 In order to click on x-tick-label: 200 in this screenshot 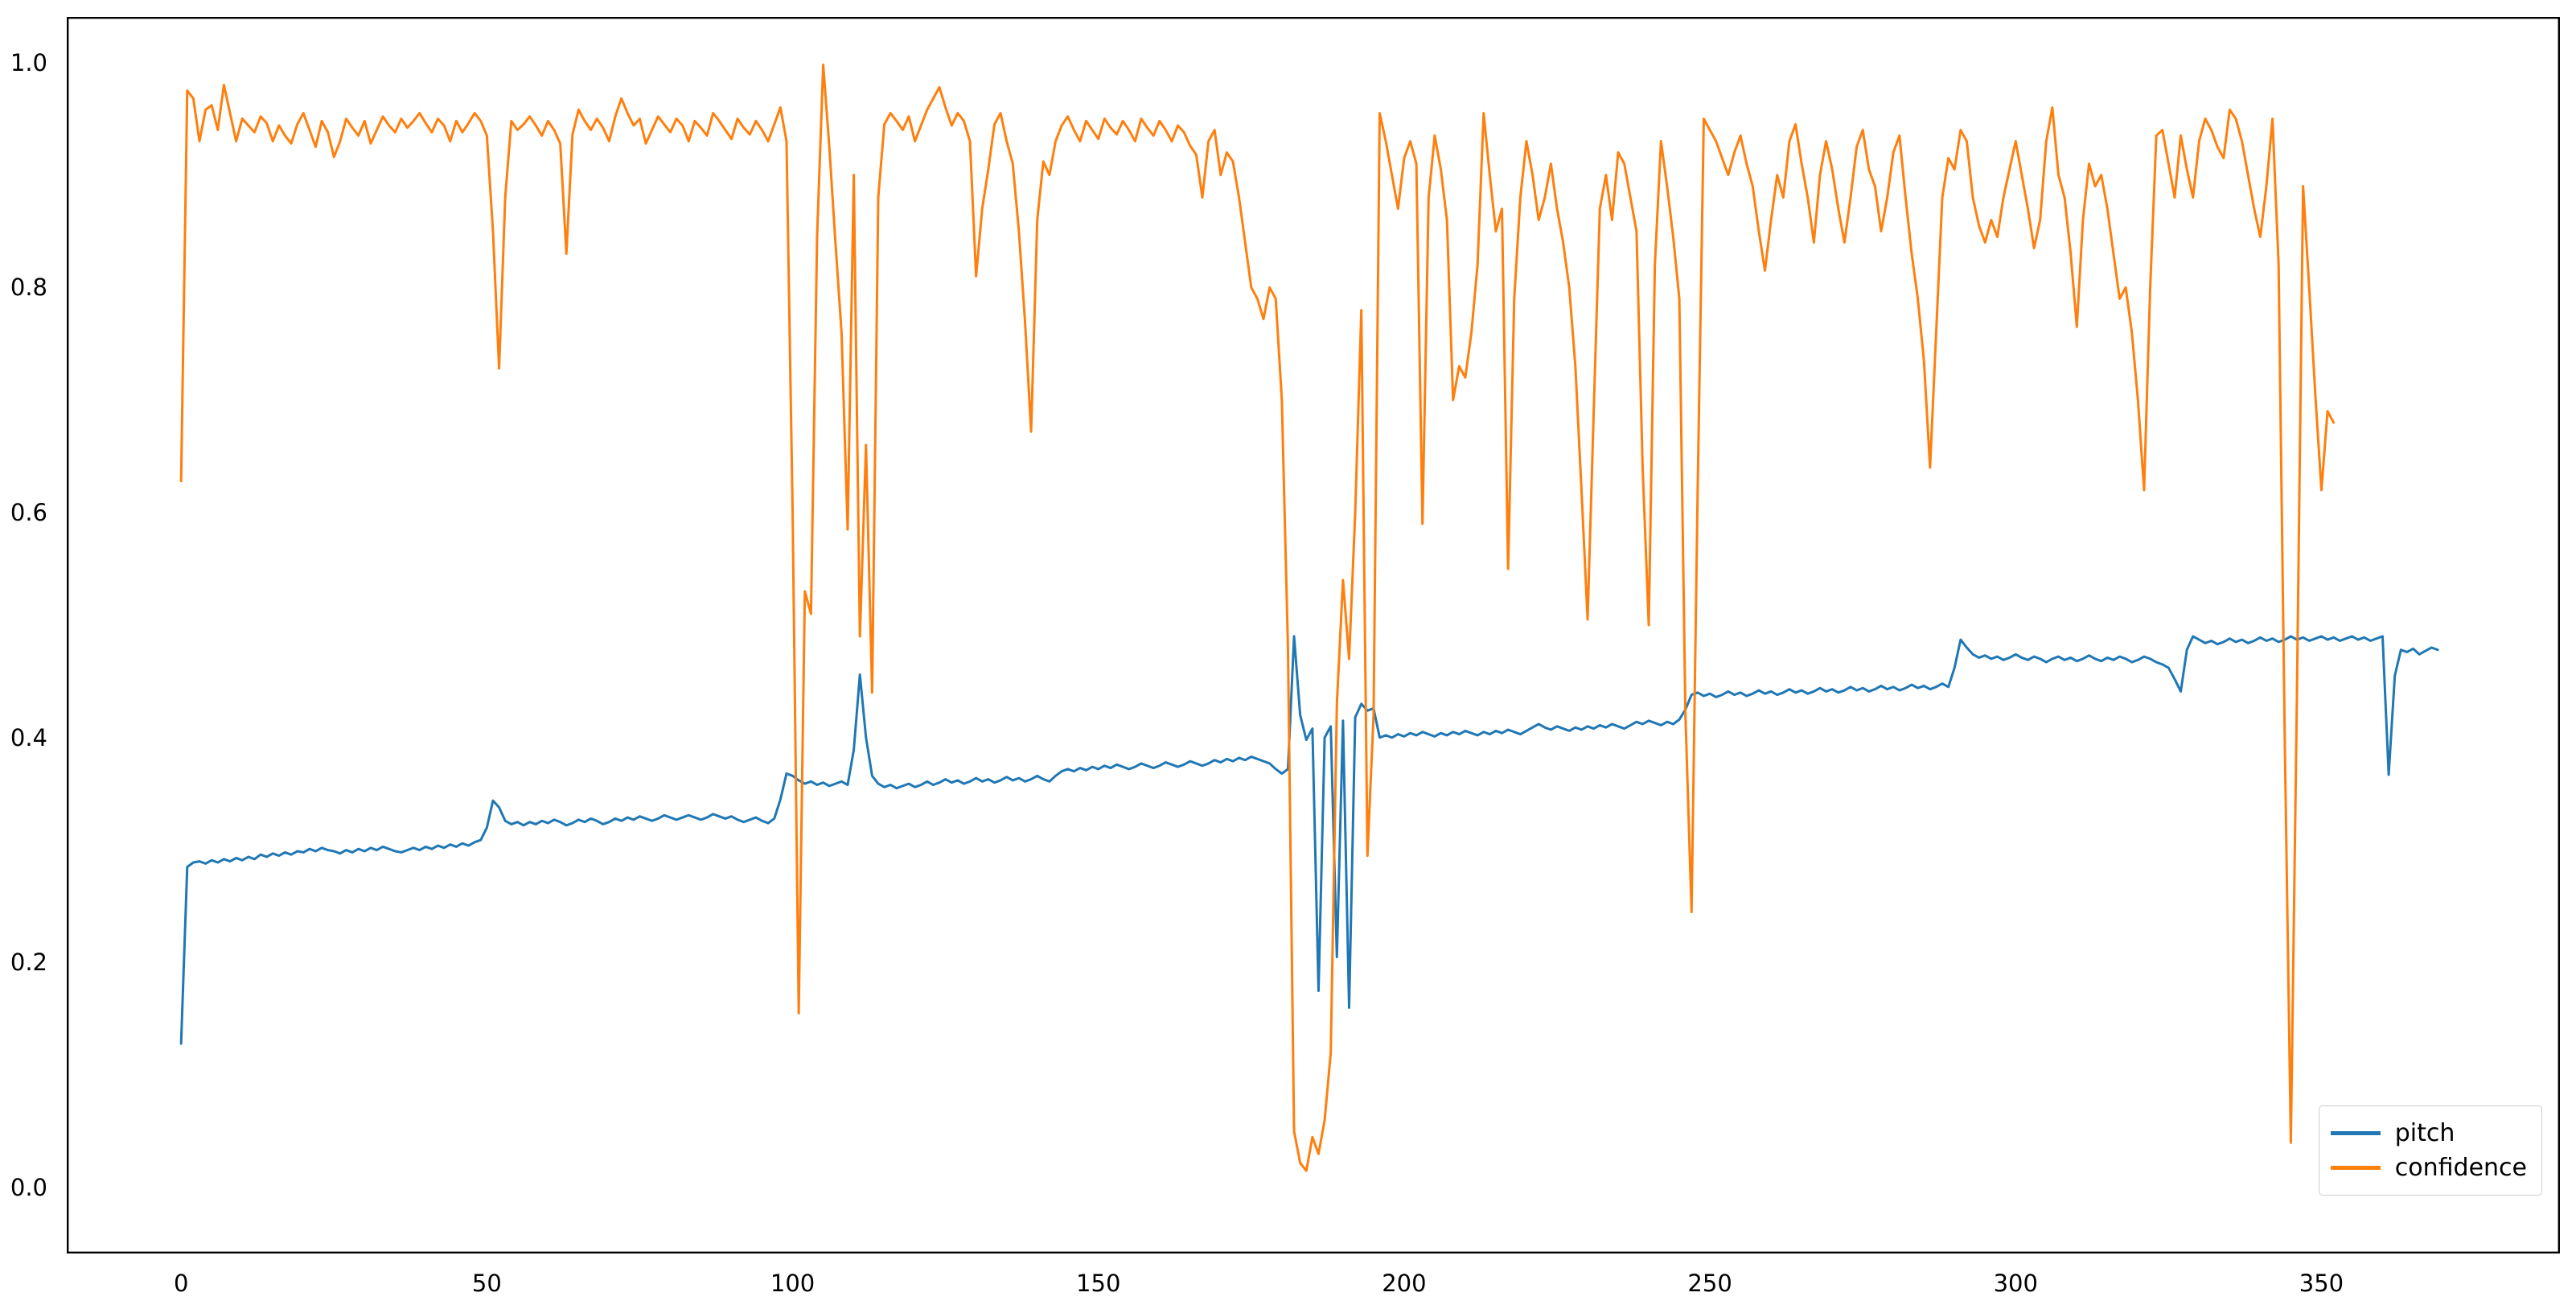, I will do `click(1404, 1283)`.